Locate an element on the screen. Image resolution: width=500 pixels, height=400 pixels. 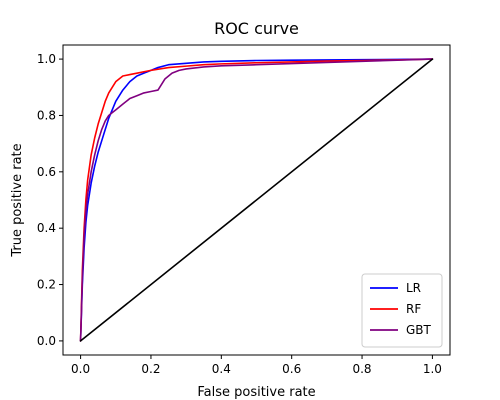
y-tick-label: 0.0 is located at coordinates (46, 341).